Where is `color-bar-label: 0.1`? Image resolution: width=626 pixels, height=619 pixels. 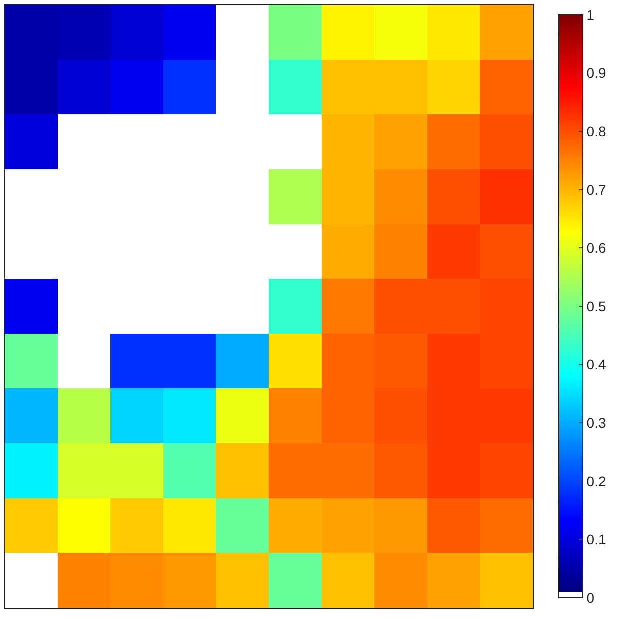 color-bar-label: 0.1 is located at coordinates (596, 540).